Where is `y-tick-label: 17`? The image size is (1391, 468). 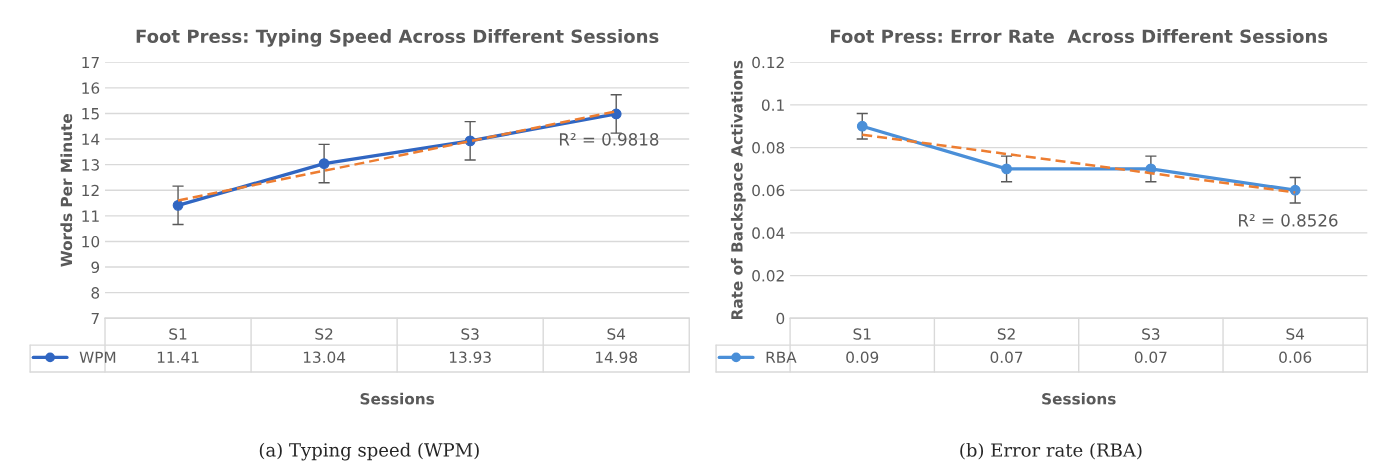 y-tick-label: 17 is located at coordinates (90, 62).